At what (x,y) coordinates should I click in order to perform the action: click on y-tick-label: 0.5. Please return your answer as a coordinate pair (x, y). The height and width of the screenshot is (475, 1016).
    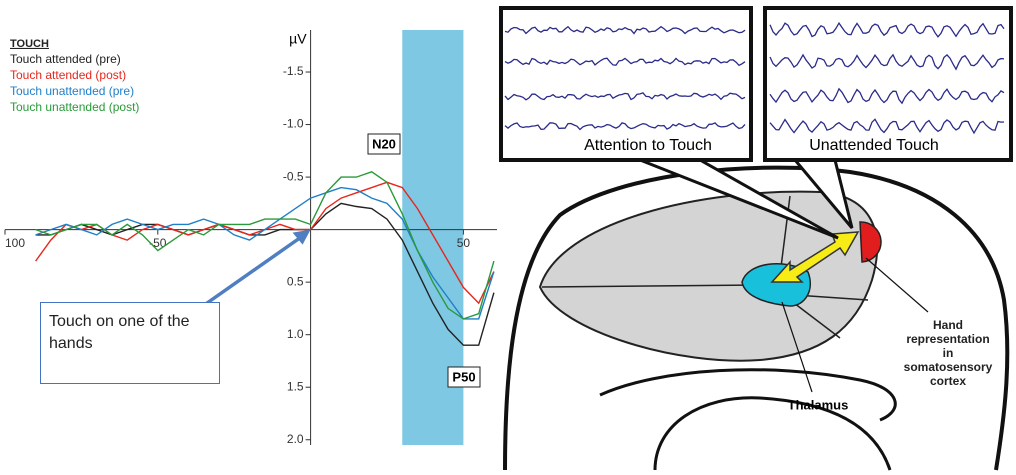
    Looking at the image, I should click on (295, 281).